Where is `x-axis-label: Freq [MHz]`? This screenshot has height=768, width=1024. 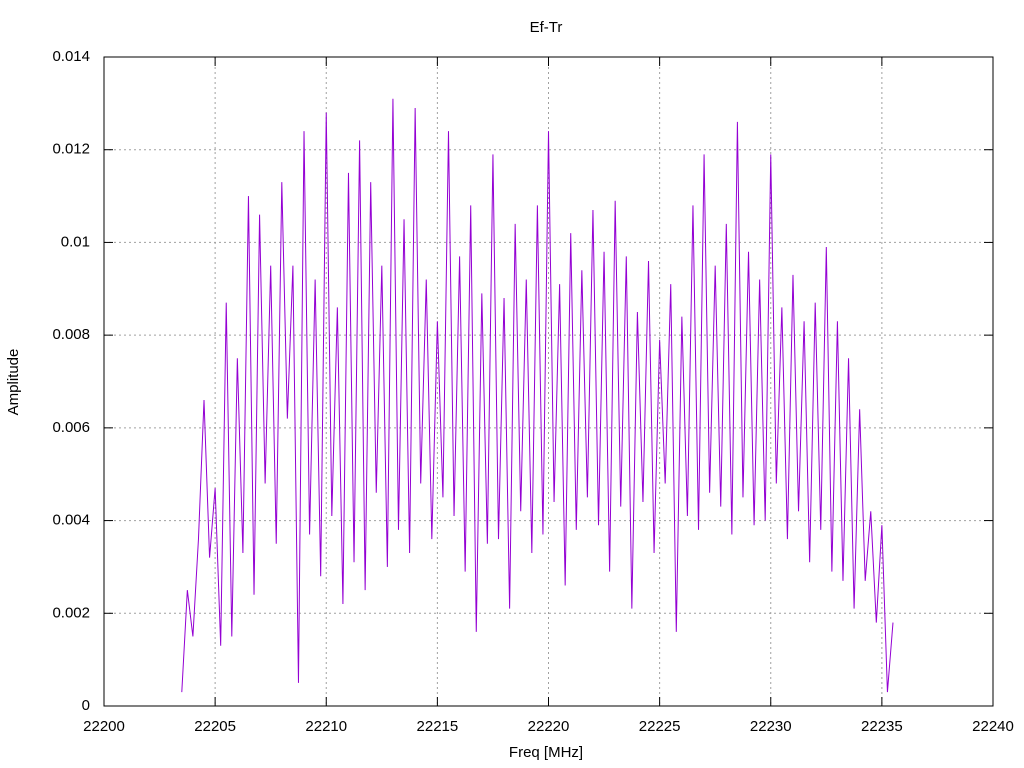
x-axis-label: Freq [MHz] is located at coordinates (546, 752).